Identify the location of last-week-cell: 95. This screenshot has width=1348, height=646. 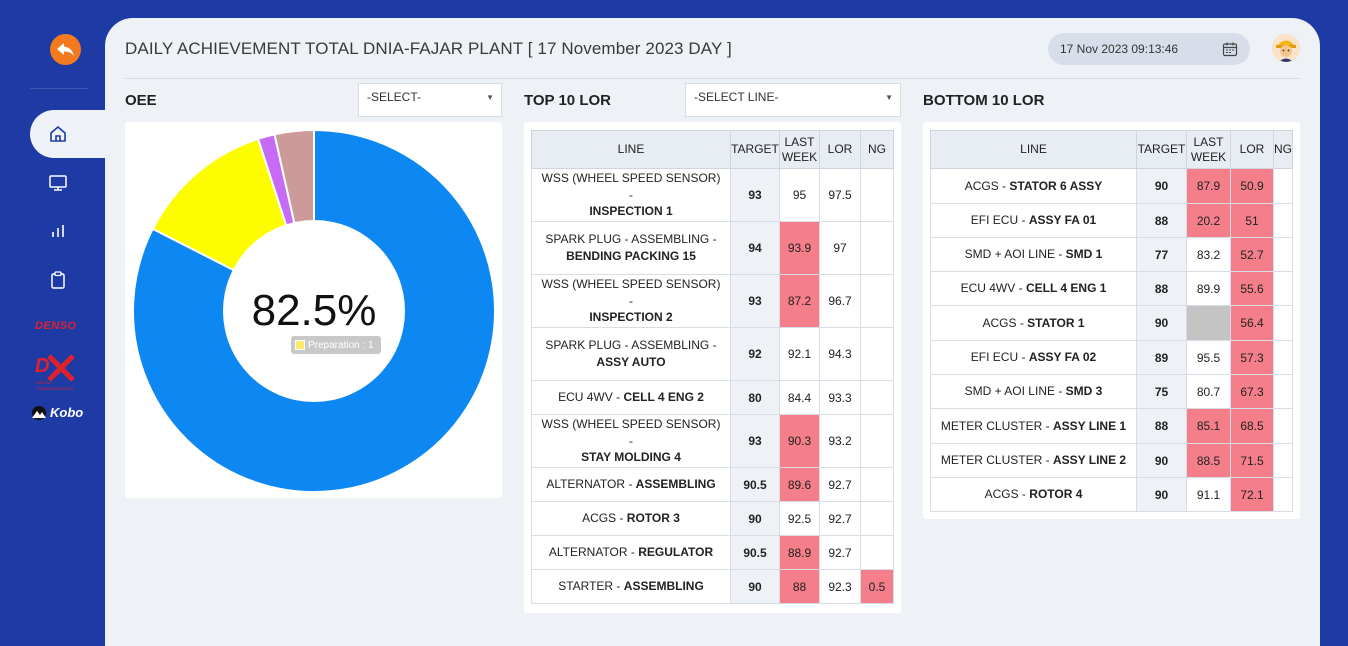
(799, 195).